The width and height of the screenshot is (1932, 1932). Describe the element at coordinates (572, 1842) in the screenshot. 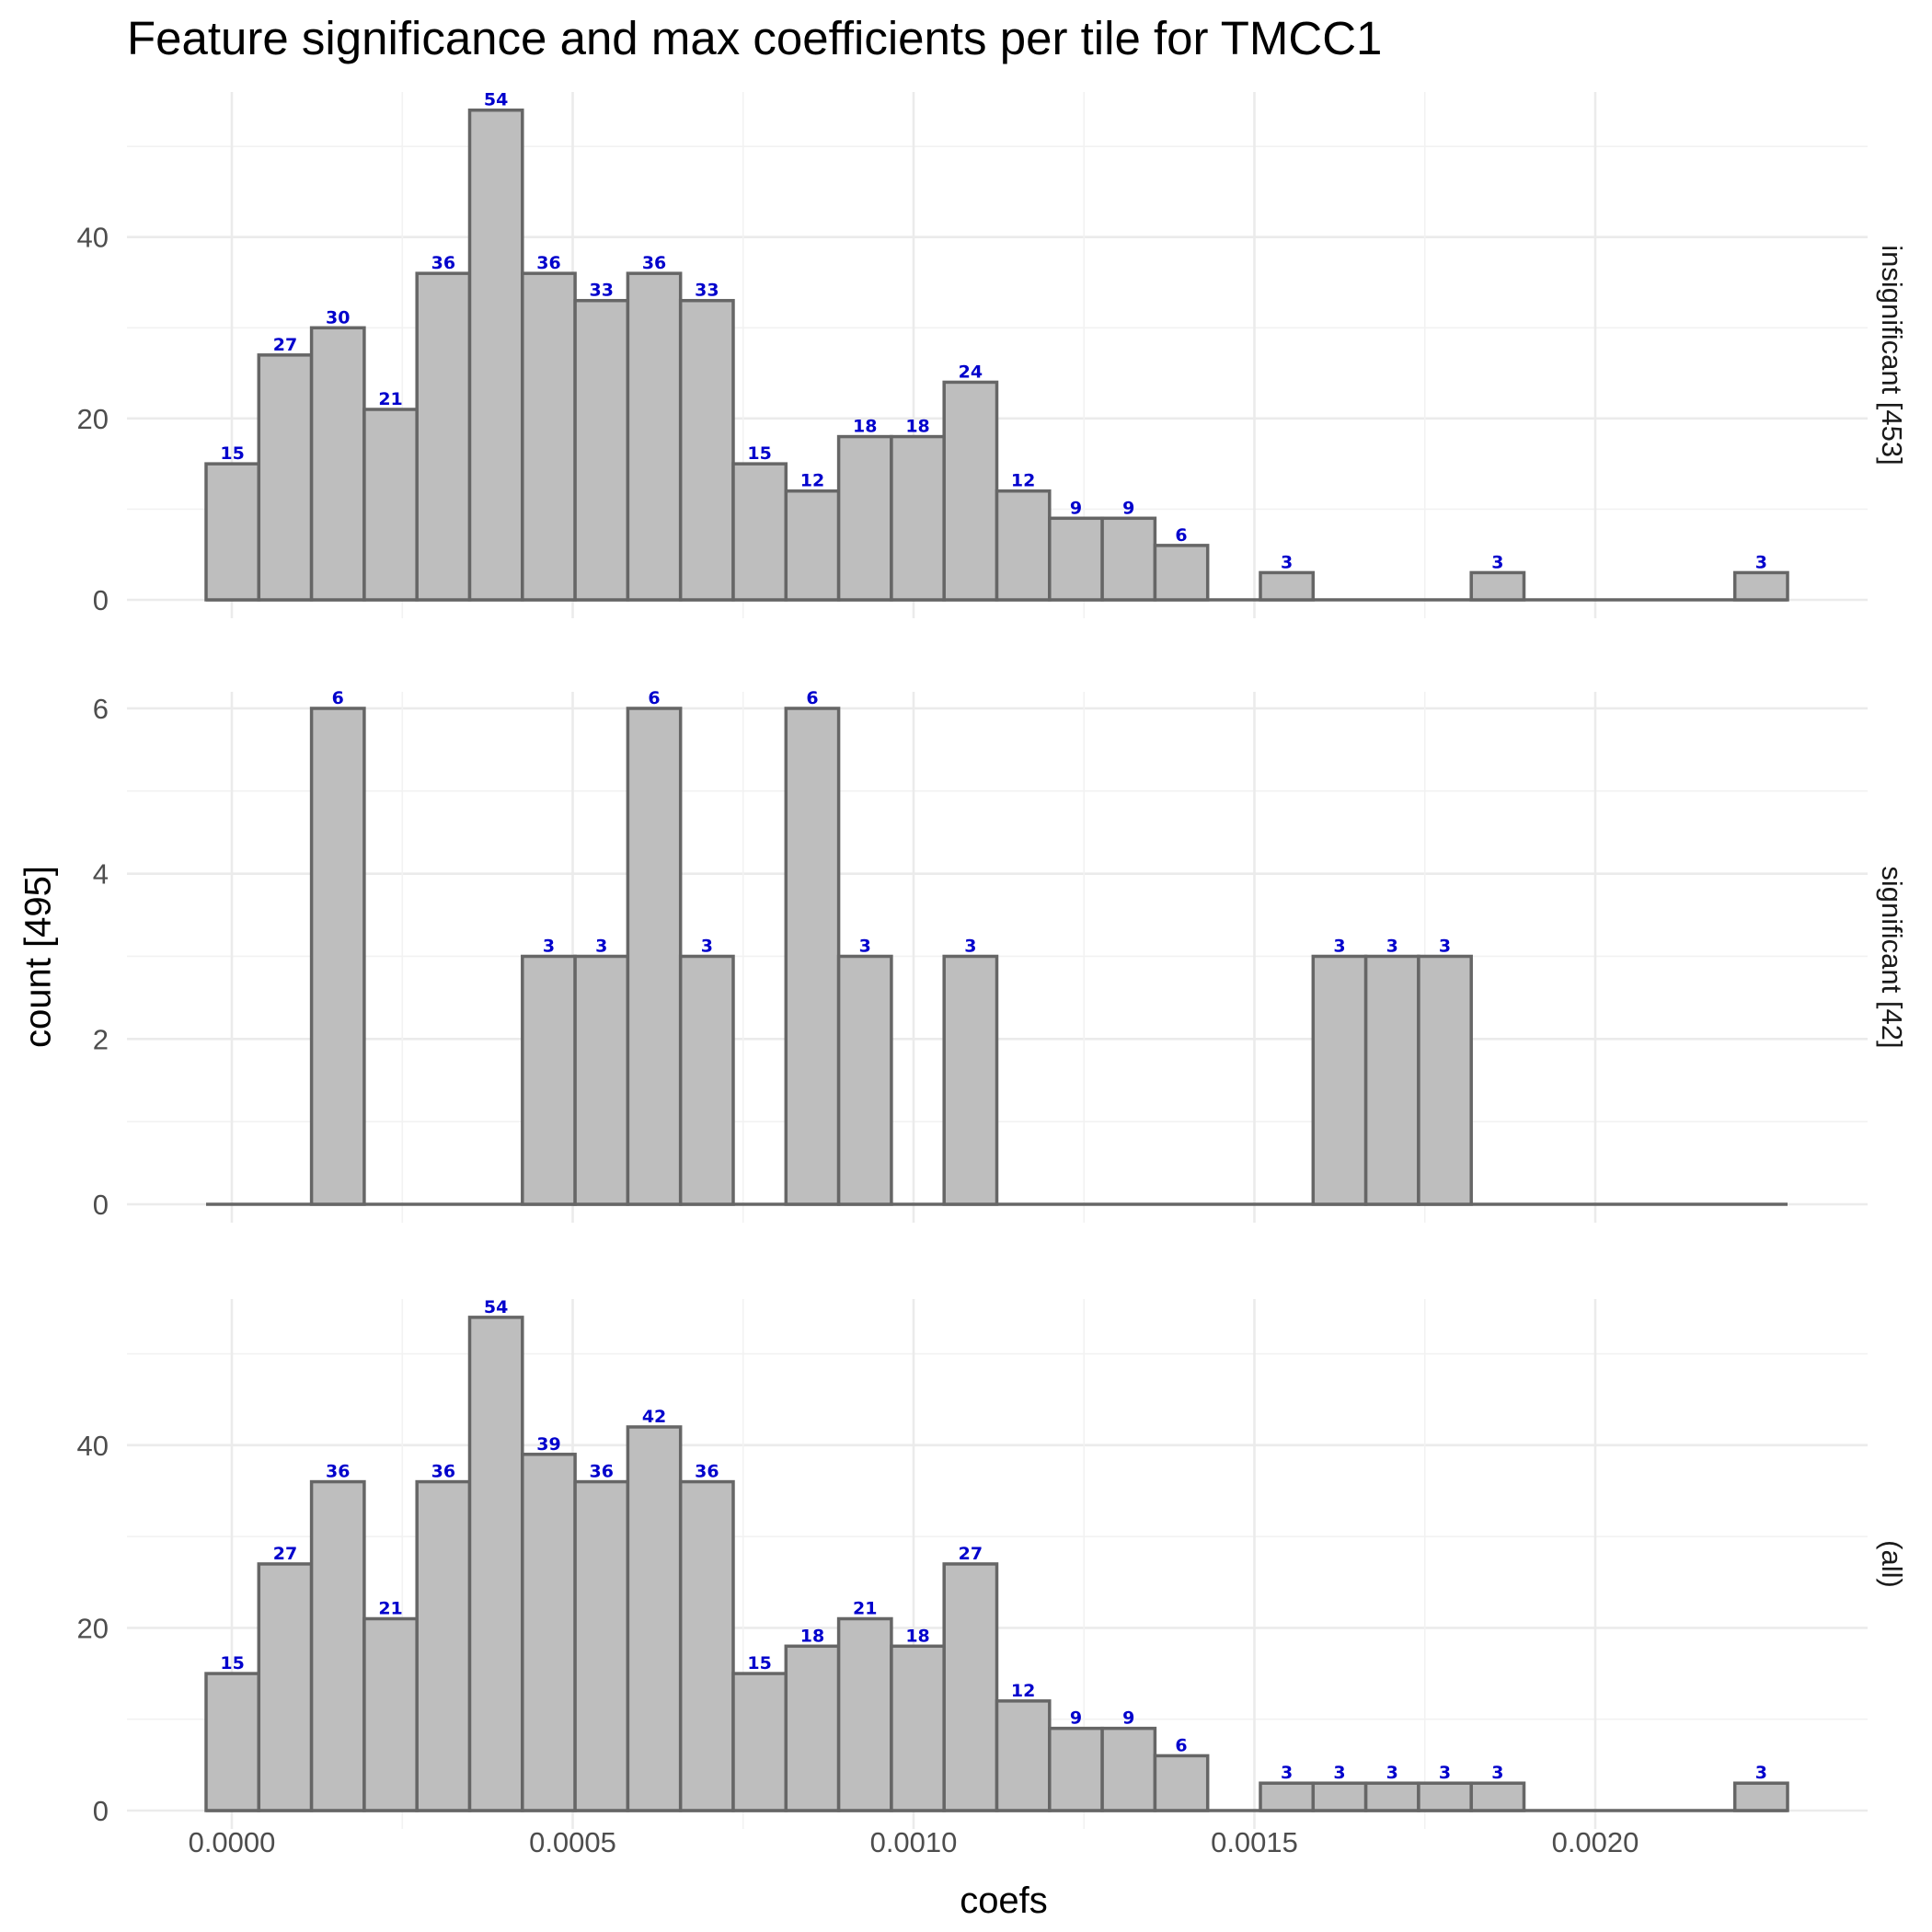

I see `x-tick-label: 0.0005` at that location.